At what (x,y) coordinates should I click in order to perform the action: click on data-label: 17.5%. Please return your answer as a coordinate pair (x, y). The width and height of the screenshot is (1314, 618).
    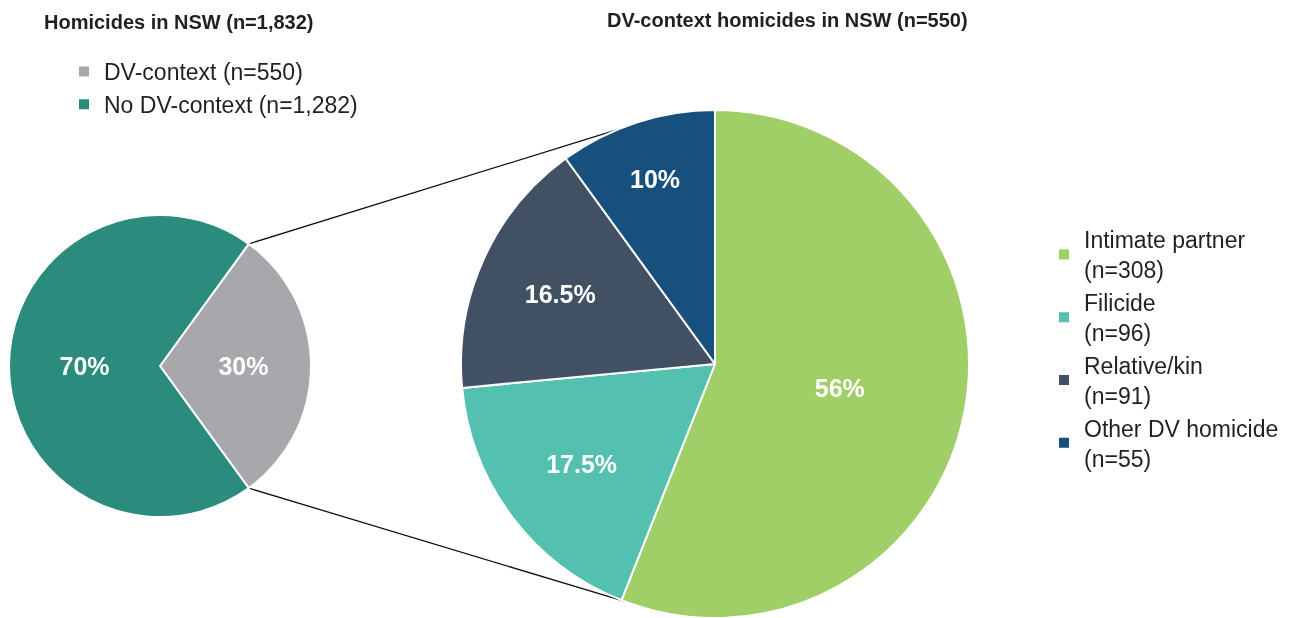
    Looking at the image, I should click on (582, 464).